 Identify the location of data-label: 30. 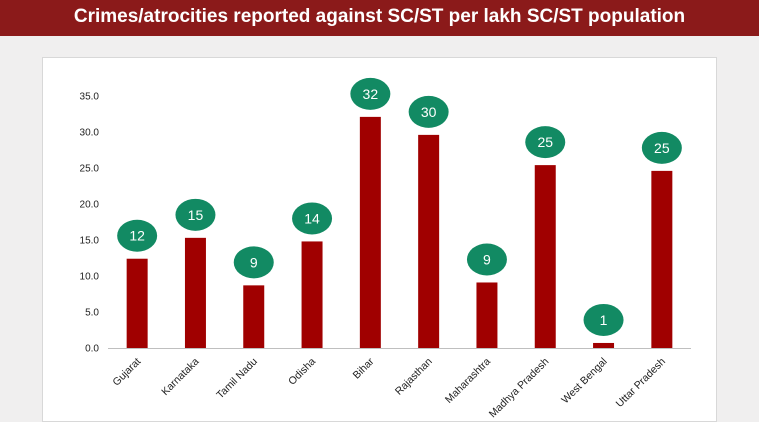
(429, 112).